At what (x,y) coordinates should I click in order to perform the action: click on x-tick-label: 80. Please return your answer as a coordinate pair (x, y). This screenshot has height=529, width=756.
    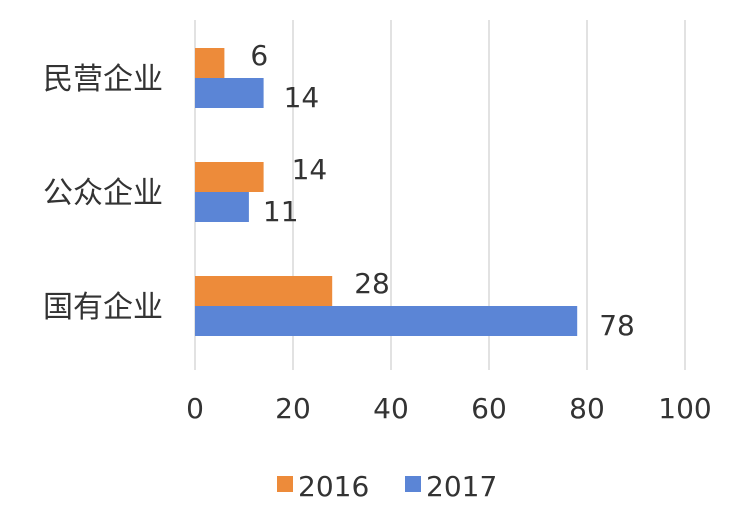
    Looking at the image, I should click on (587, 408).